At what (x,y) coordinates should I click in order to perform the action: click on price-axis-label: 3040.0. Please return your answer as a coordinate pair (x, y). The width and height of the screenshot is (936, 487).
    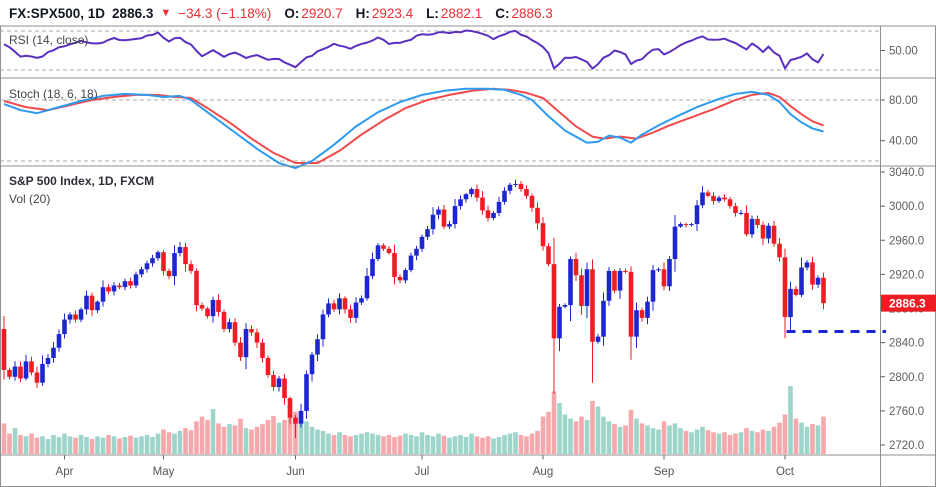
    Looking at the image, I should click on (906, 173).